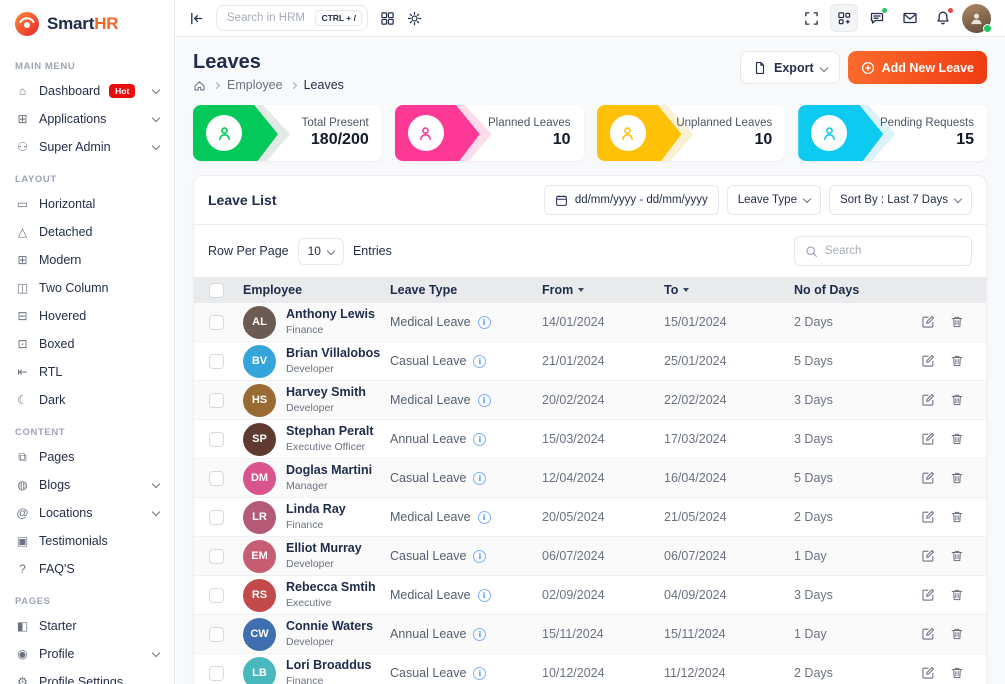  I want to click on sidebar-item-faq-s: ? FAQ'S, so click(87, 569).